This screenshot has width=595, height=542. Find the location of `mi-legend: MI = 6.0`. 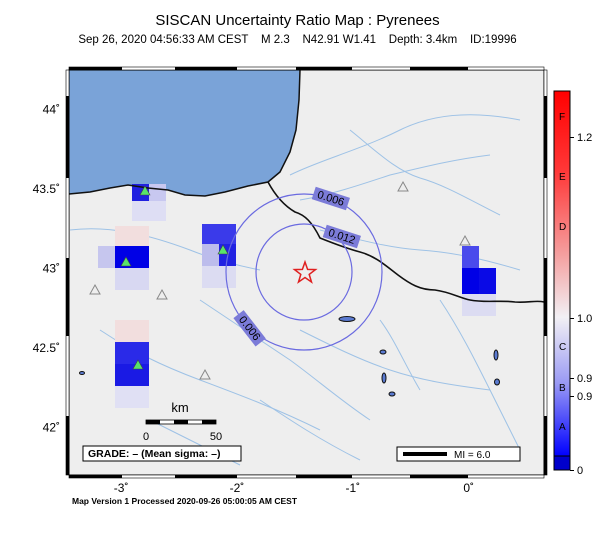

mi-legend: MI = 6.0 is located at coordinates (458, 454).